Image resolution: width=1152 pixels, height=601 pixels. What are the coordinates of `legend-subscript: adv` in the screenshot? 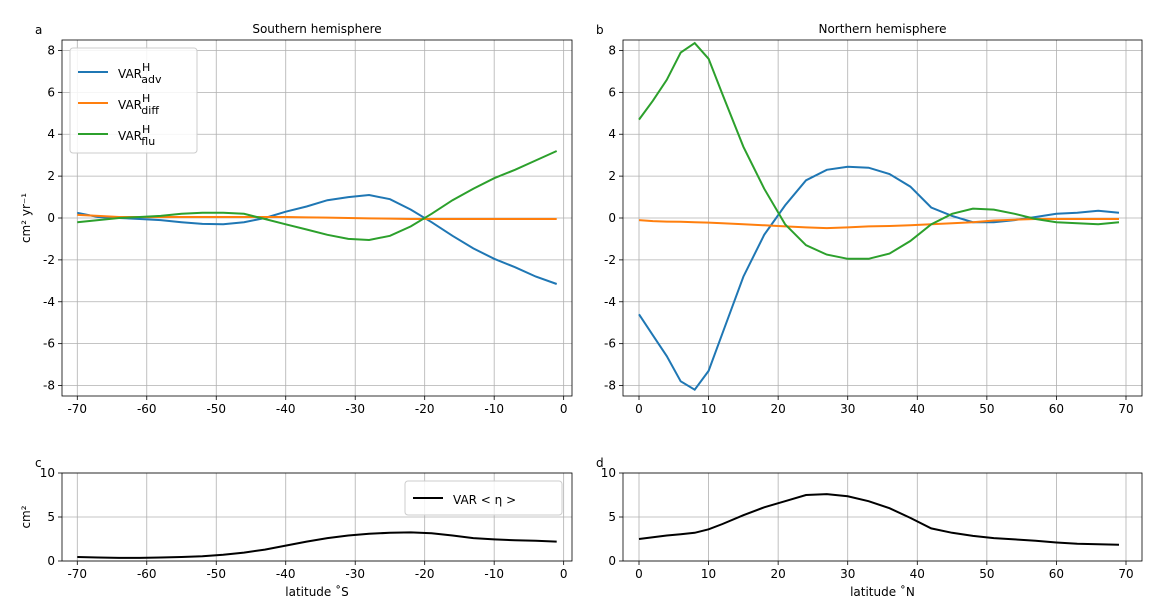 It's located at (151, 79).